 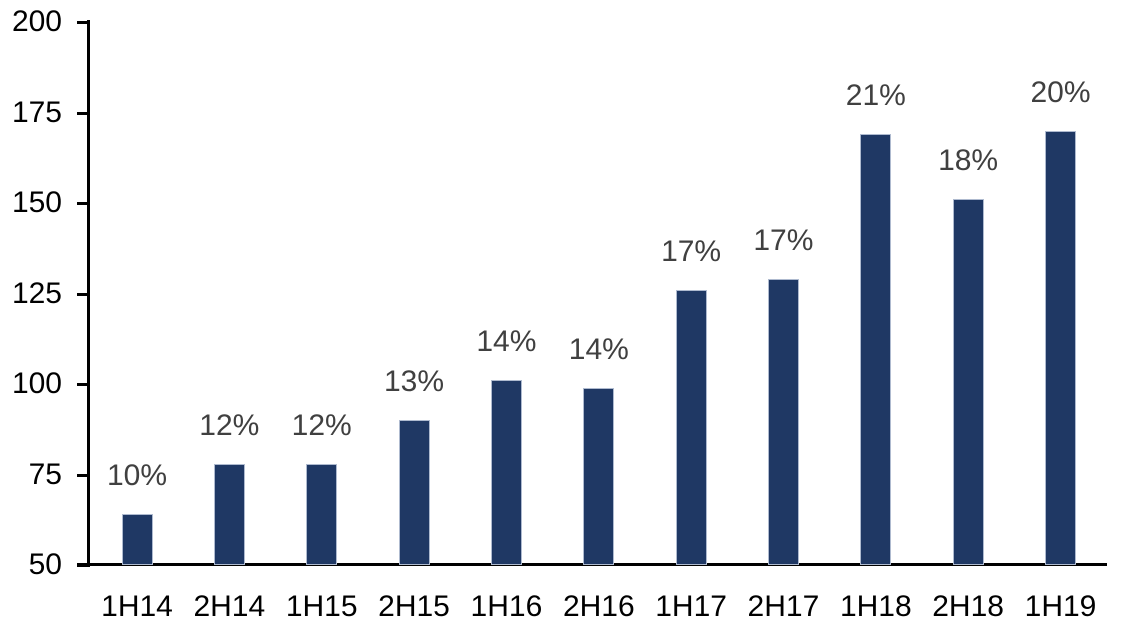 What do you see at coordinates (598, 606) in the screenshot?
I see `x-tick-label: 2H16` at bounding box center [598, 606].